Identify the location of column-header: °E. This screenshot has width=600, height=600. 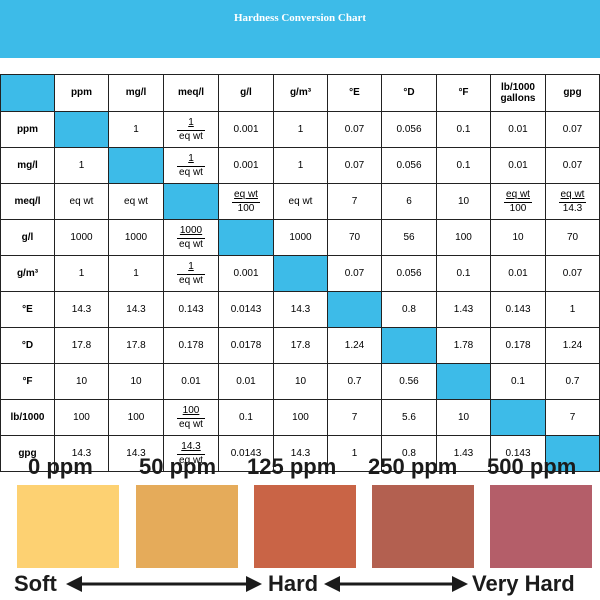
(354, 93).